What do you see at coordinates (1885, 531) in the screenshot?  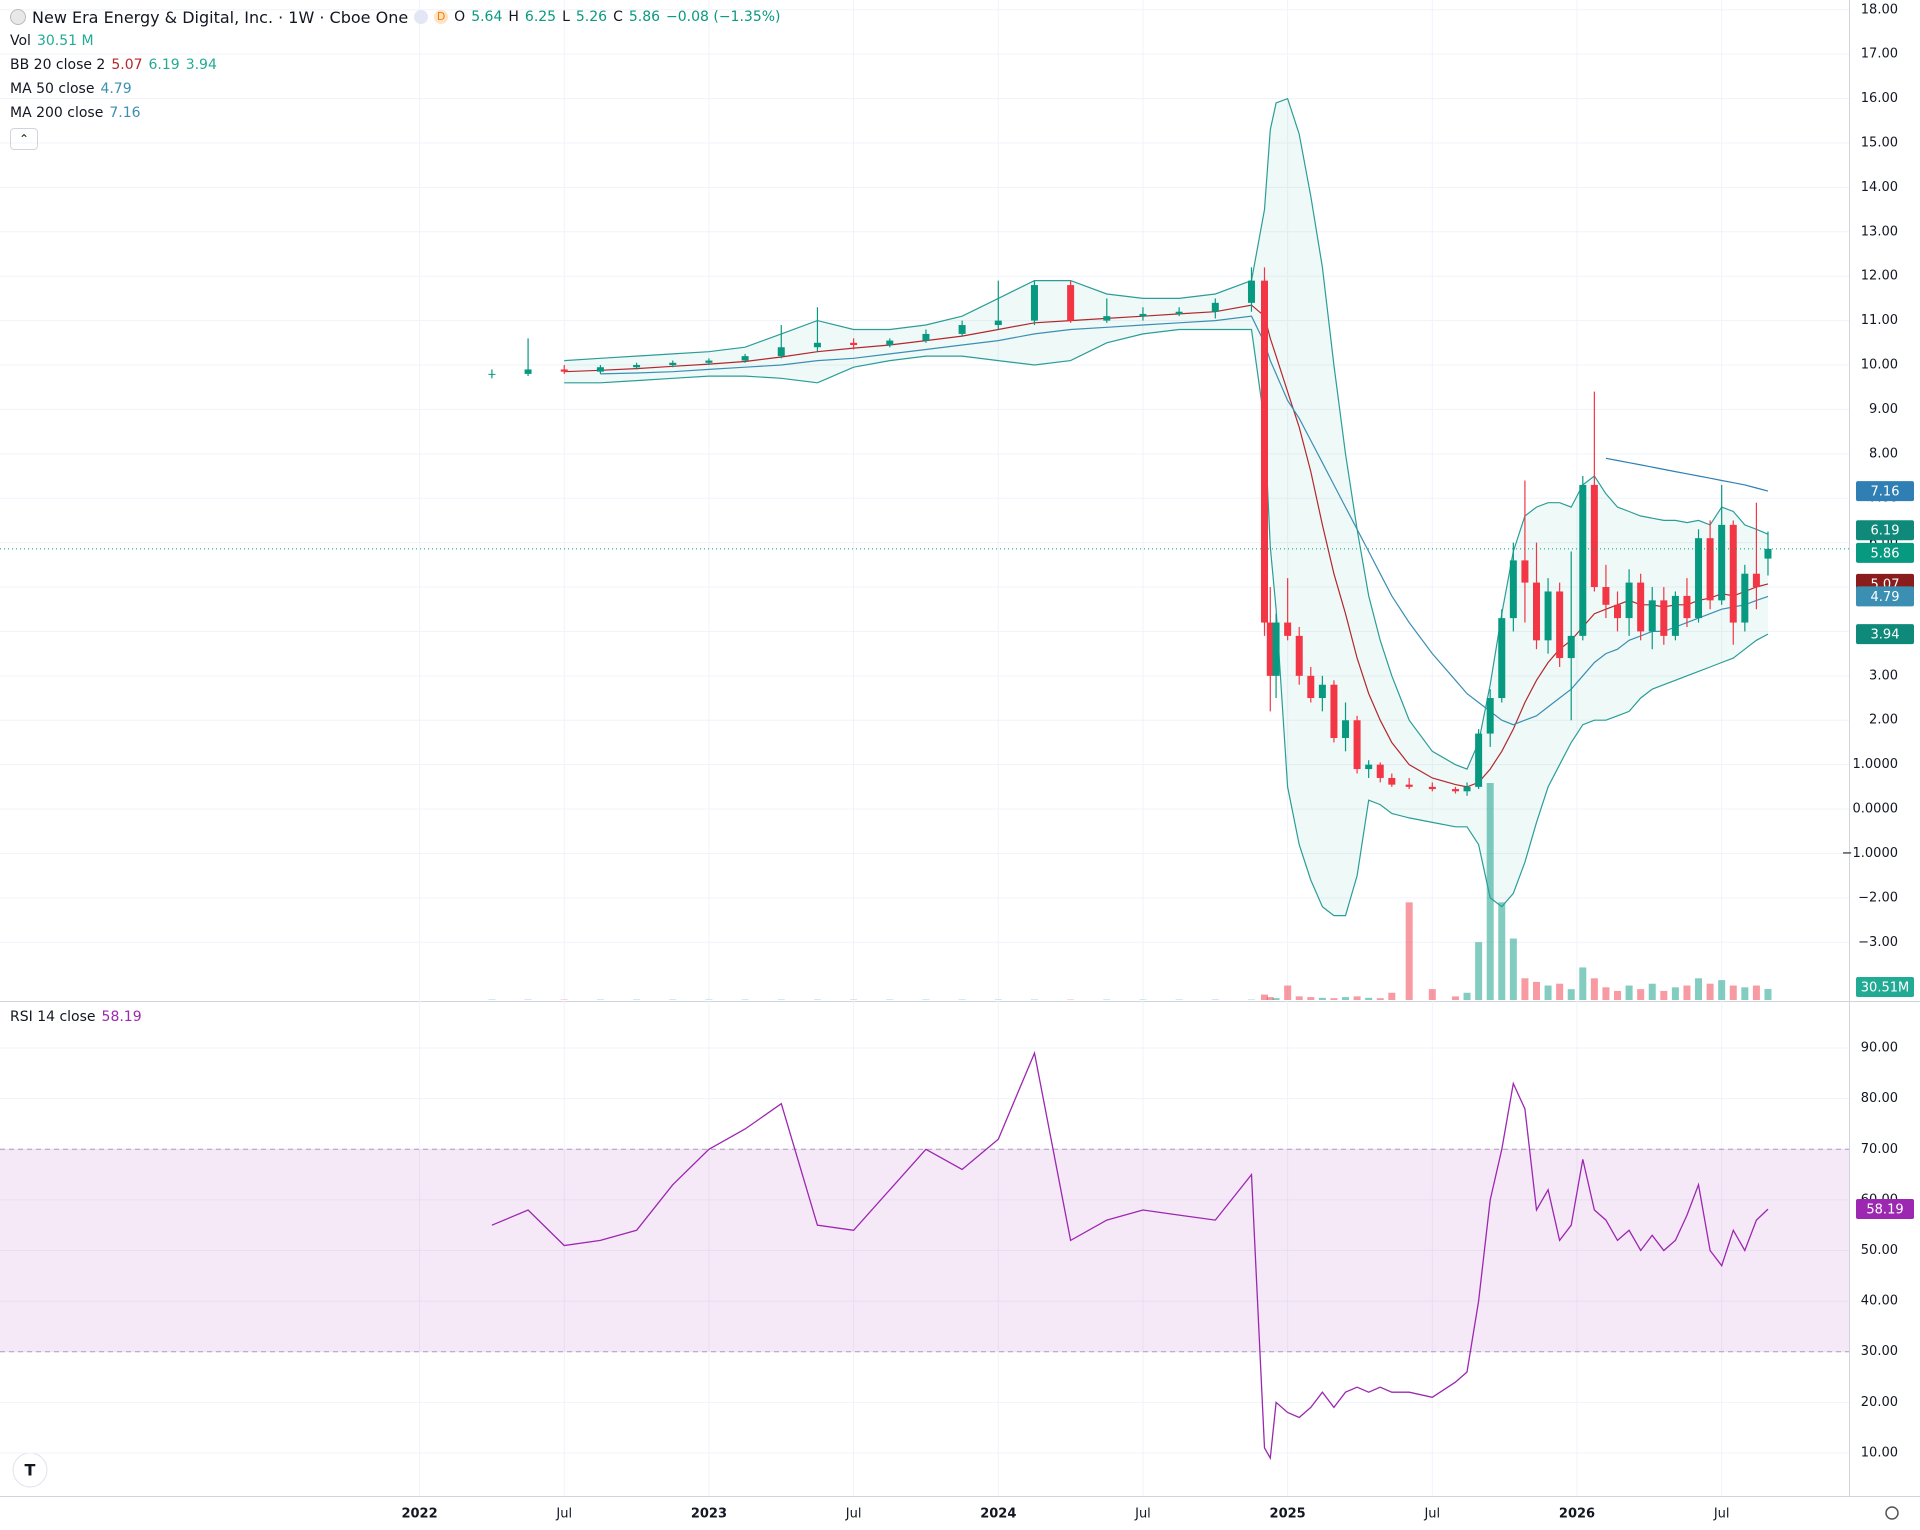 I see `bb-upper-tag: 6.19` at bounding box center [1885, 531].